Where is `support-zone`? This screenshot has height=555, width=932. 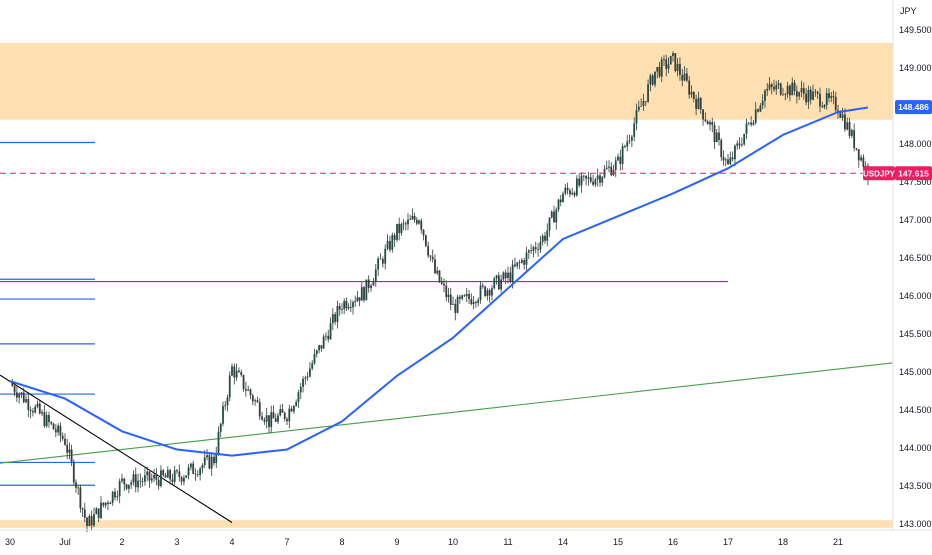
support-zone is located at coordinates (446, 524).